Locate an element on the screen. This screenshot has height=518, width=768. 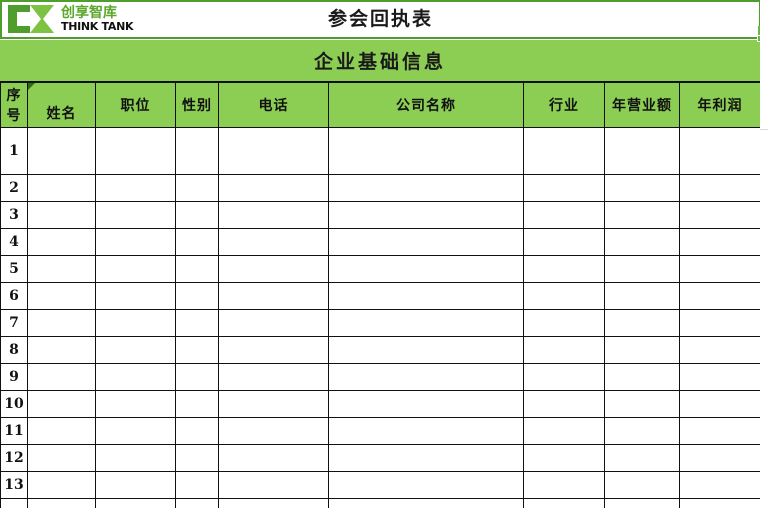
column-header-revenue: 年营业额 is located at coordinates (642, 105).